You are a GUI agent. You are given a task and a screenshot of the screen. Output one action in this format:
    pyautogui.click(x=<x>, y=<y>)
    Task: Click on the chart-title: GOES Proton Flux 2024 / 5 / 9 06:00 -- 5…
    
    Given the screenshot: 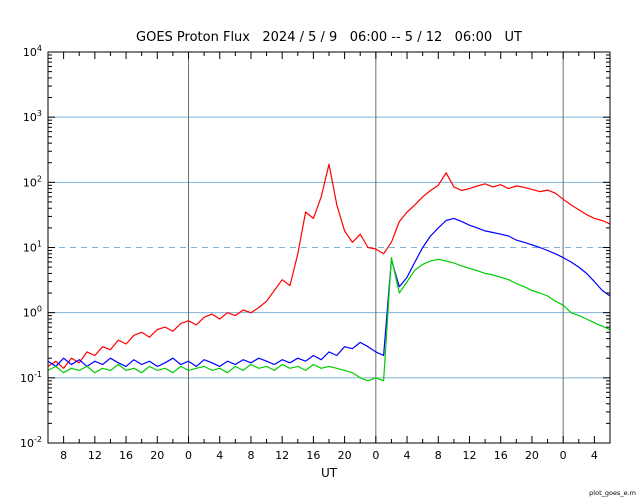 What is the action you would take?
    pyautogui.click(x=329, y=37)
    